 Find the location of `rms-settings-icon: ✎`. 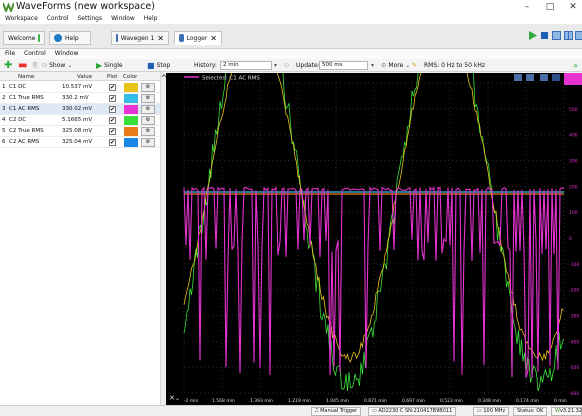

rms-settings-icon: ✎ is located at coordinates (415, 65).